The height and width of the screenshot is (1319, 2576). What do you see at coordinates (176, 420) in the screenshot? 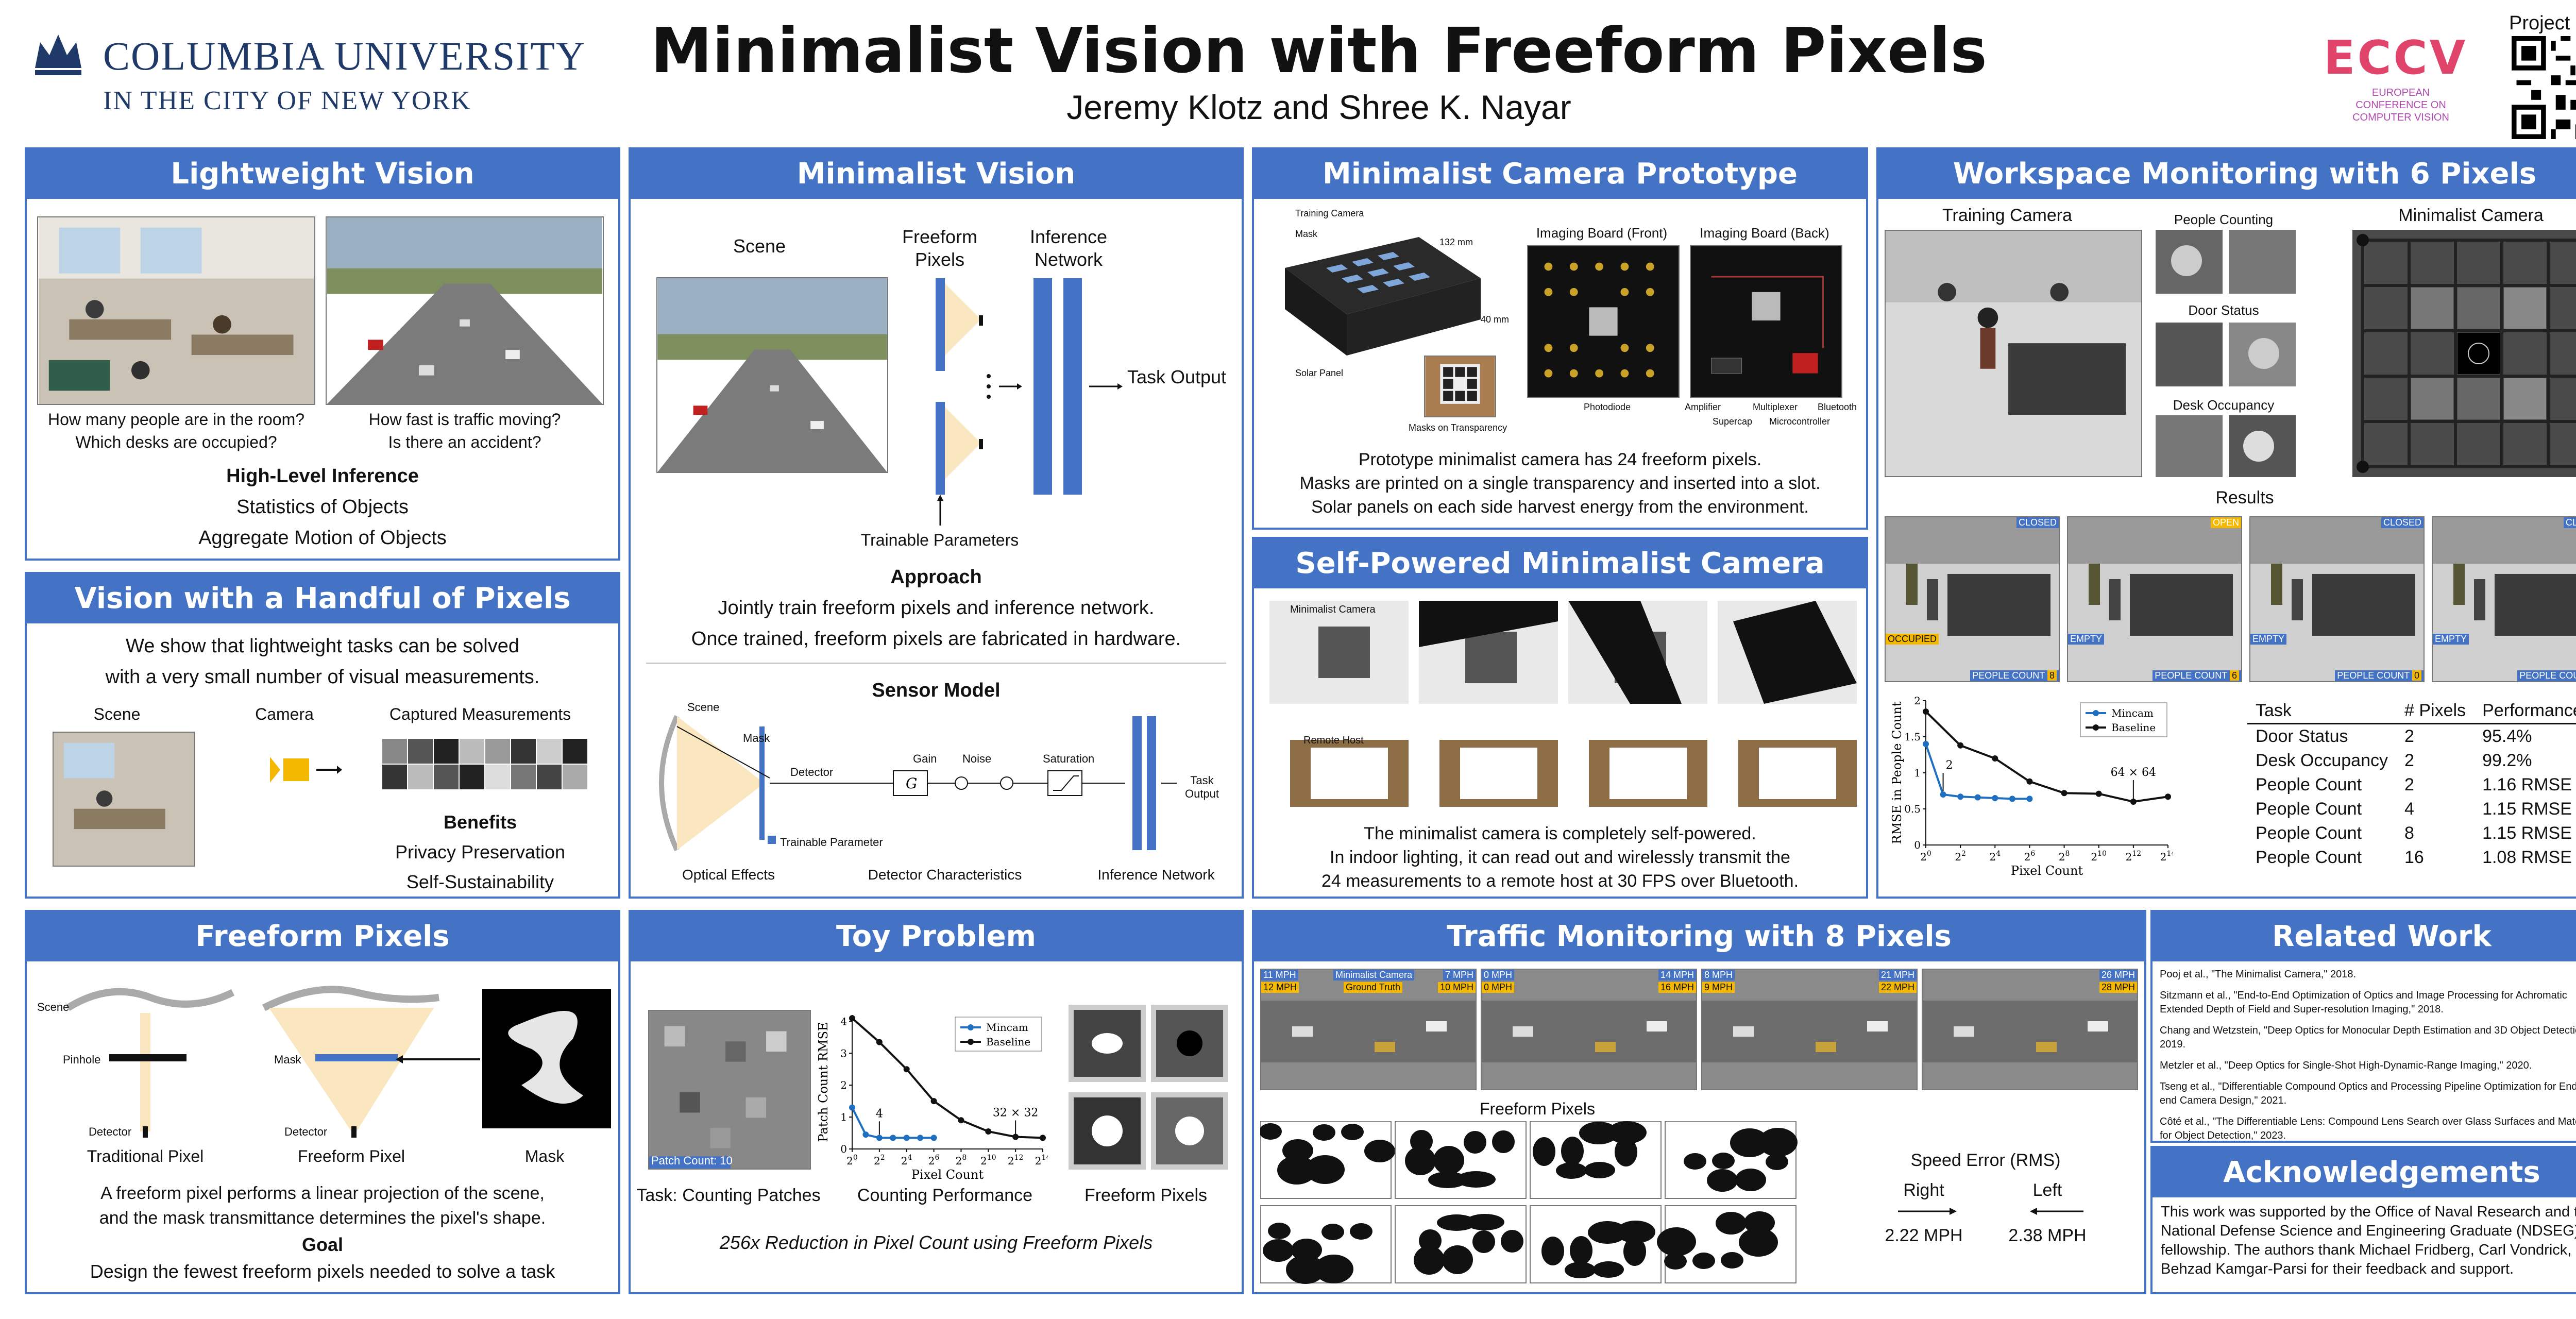
I see `question-1: How many people are in the room?` at bounding box center [176, 420].